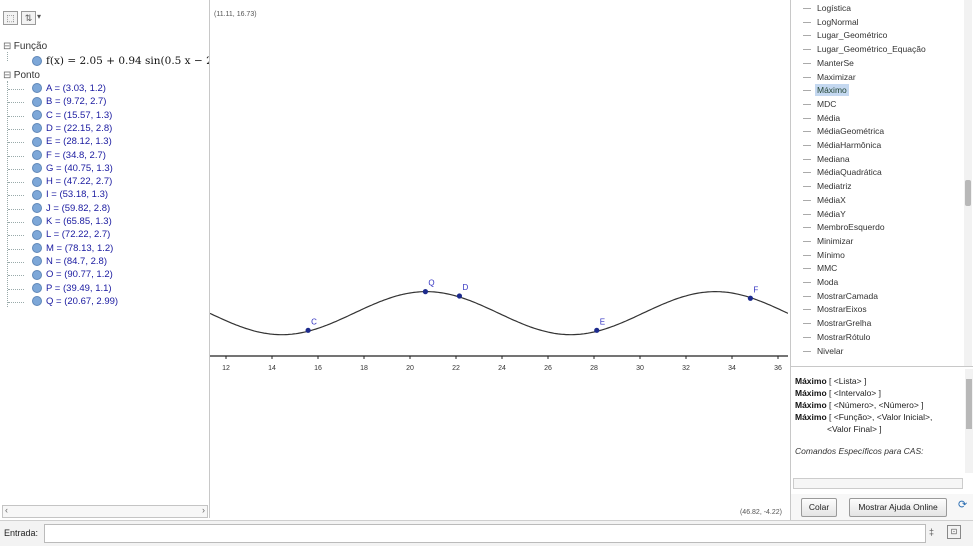  I want to click on function-item: f(x) = 2.05 + 0.94 sin(0.5 x − 2.5), so click(120, 61).